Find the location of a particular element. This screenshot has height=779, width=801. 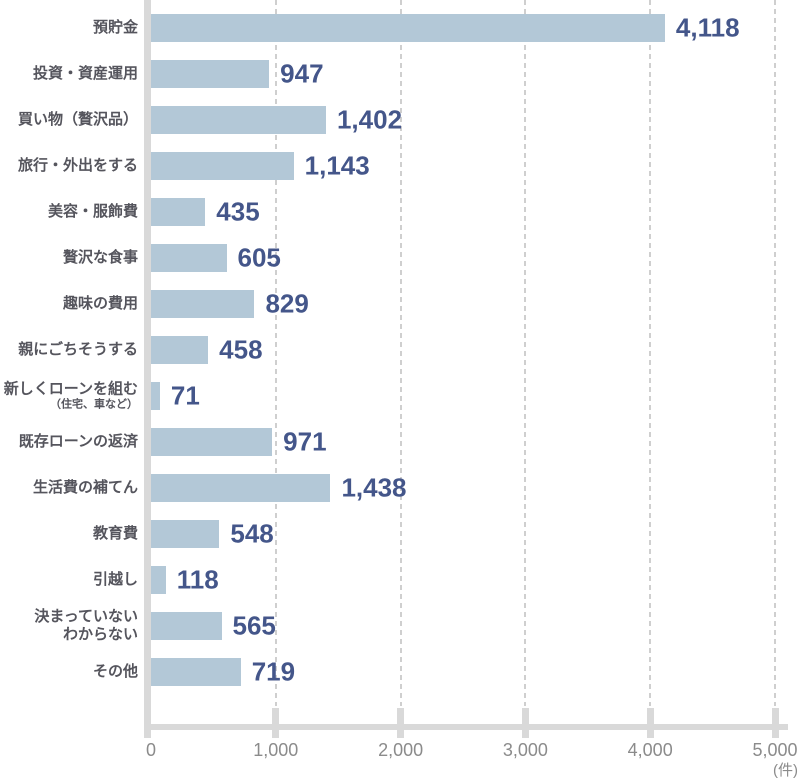

category-label: 新しくローンを組む （住宅、車など） is located at coordinates (69, 396).